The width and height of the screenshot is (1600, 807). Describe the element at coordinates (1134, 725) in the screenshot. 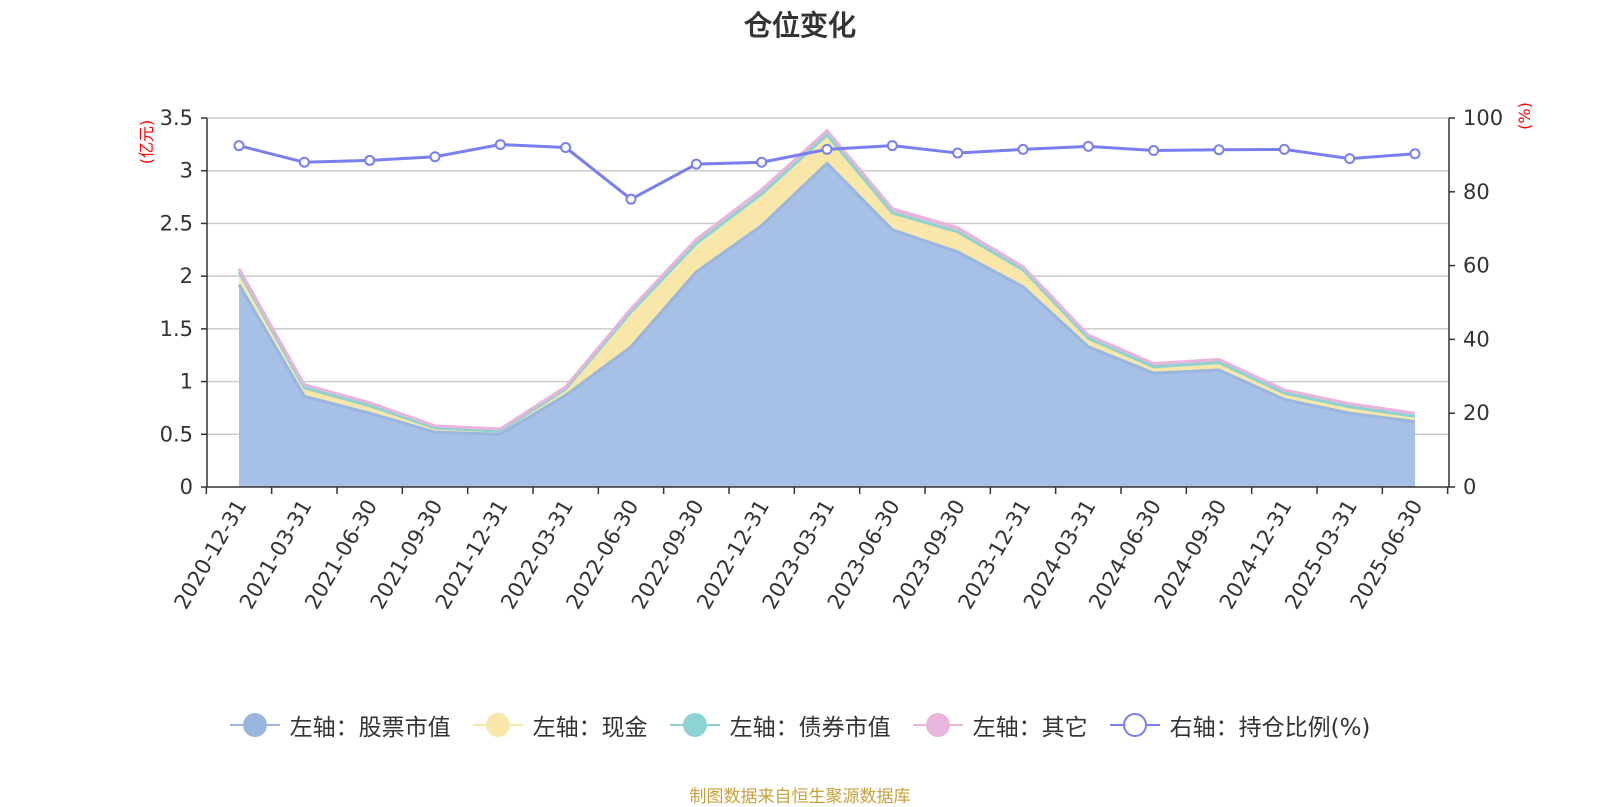

I see `hollow-circle-icon` at that location.